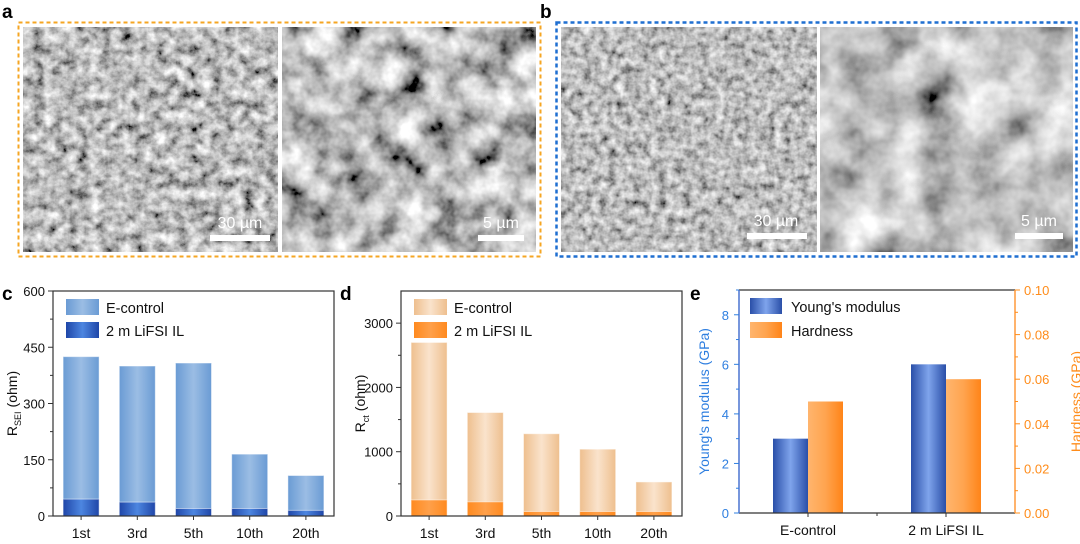  Describe the element at coordinates (366, 419) in the screenshot. I see `y-axis-label-subscript: ct` at that location.